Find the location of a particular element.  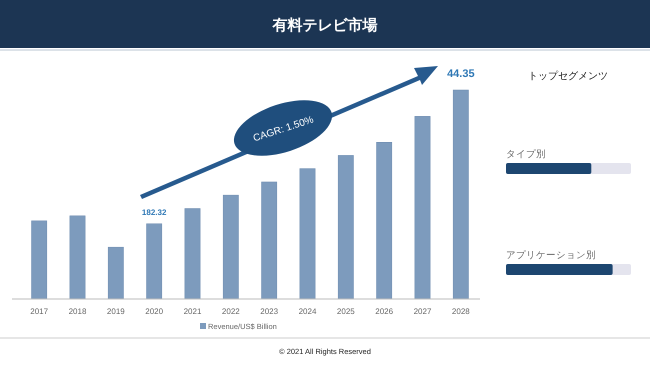

x-tick-label: 2024 is located at coordinates (307, 311).